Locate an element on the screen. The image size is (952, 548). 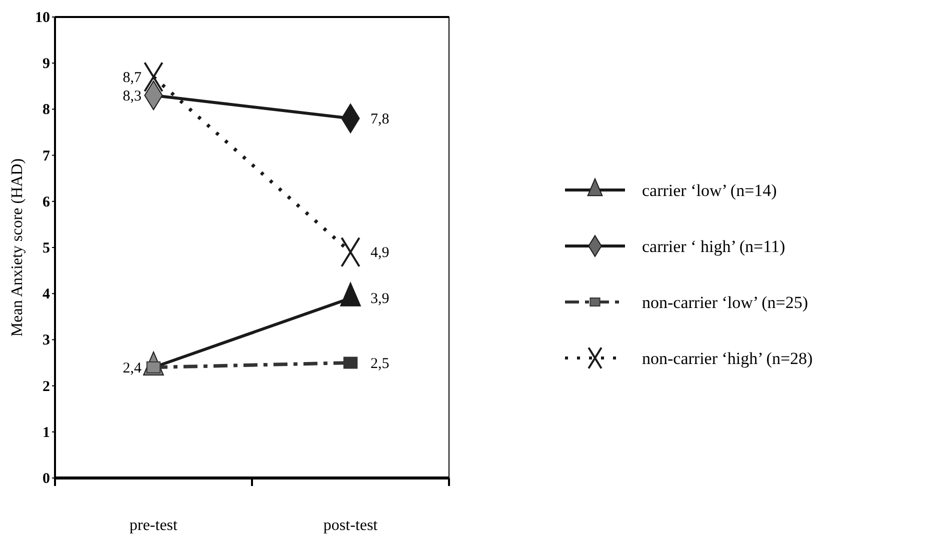
data-label: 8,7 is located at coordinates (132, 78).